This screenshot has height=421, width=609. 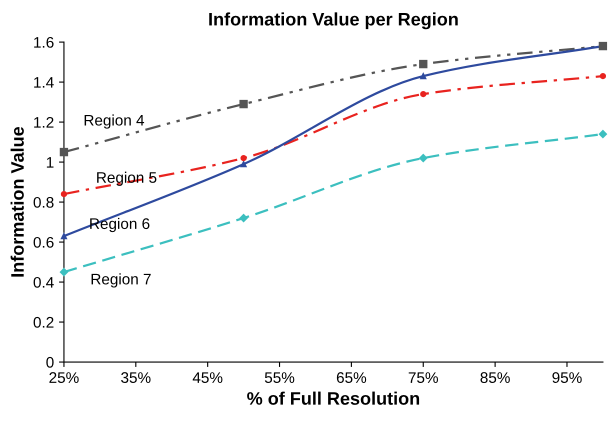 I want to click on x-tick-label: 65%, so click(x=351, y=378).